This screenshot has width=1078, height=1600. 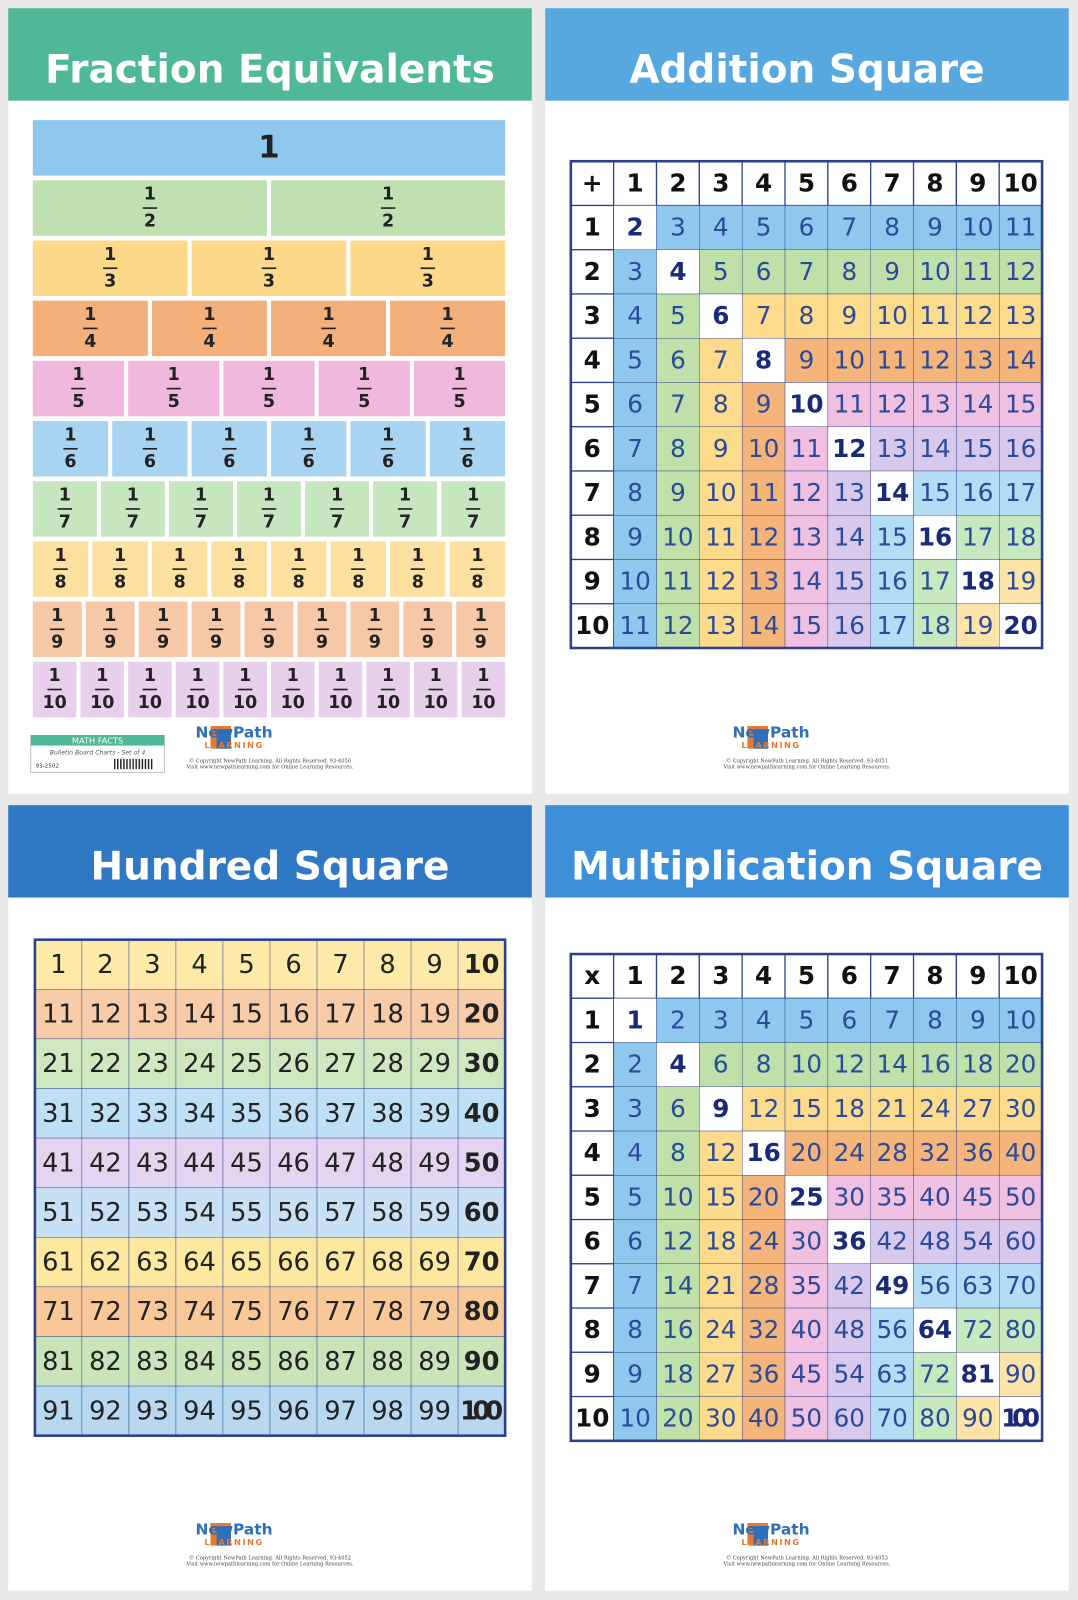 I want to click on header-text: 8, so click(x=592, y=1329).